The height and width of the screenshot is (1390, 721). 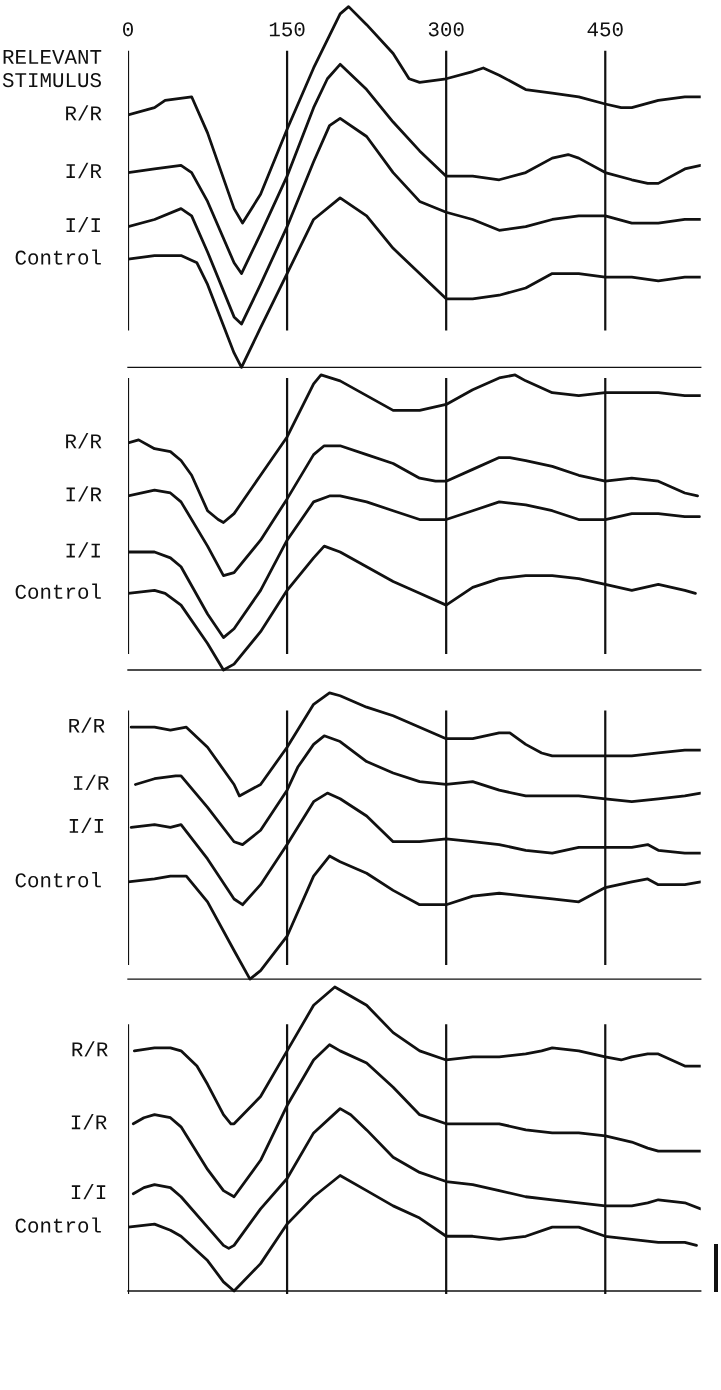 What do you see at coordinates (605, 29) in the screenshot?
I see `x-tick-label: 450` at bounding box center [605, 29].